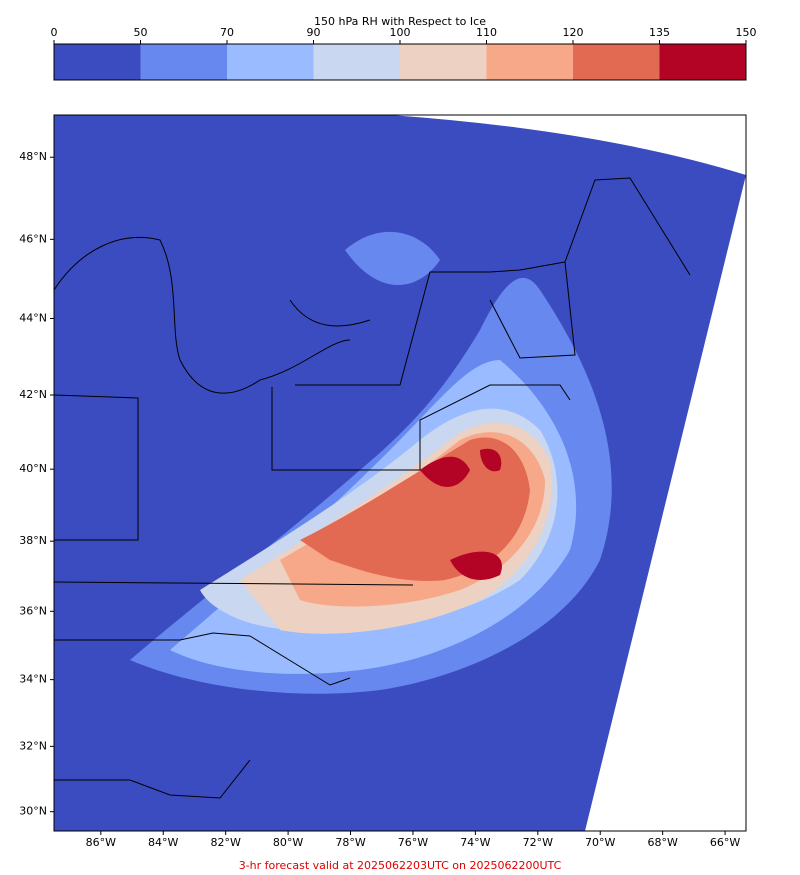 The image size is (800, 875). What do you see at coordinates (725, 842) in the screenshot?
I see `x-tick-label: 66°W` at bounding box center [725, 842].